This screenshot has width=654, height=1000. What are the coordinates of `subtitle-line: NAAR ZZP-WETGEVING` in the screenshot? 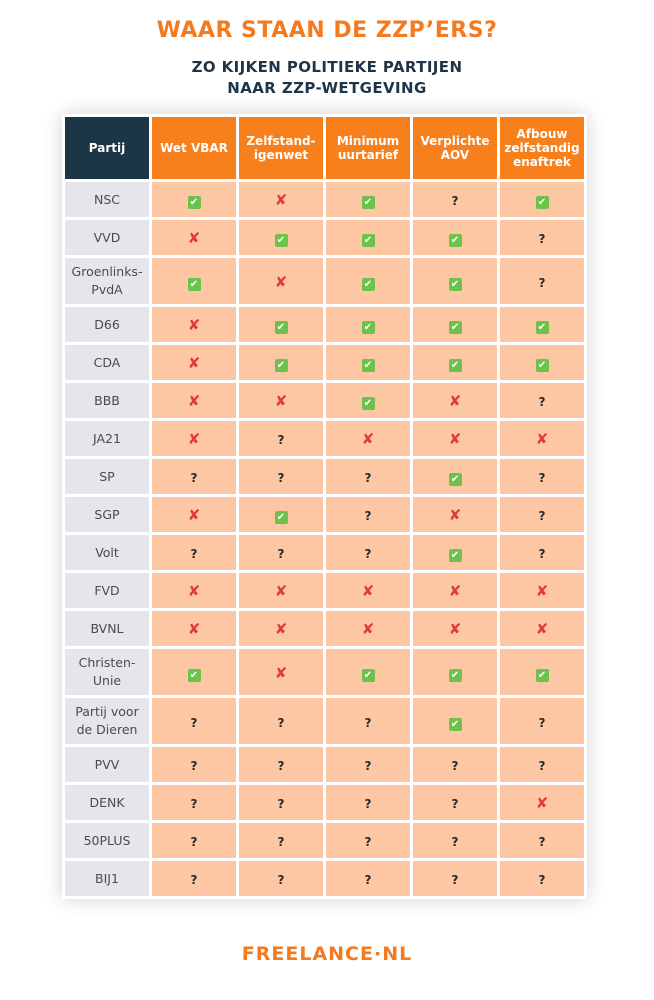 It's located at (327, 88).